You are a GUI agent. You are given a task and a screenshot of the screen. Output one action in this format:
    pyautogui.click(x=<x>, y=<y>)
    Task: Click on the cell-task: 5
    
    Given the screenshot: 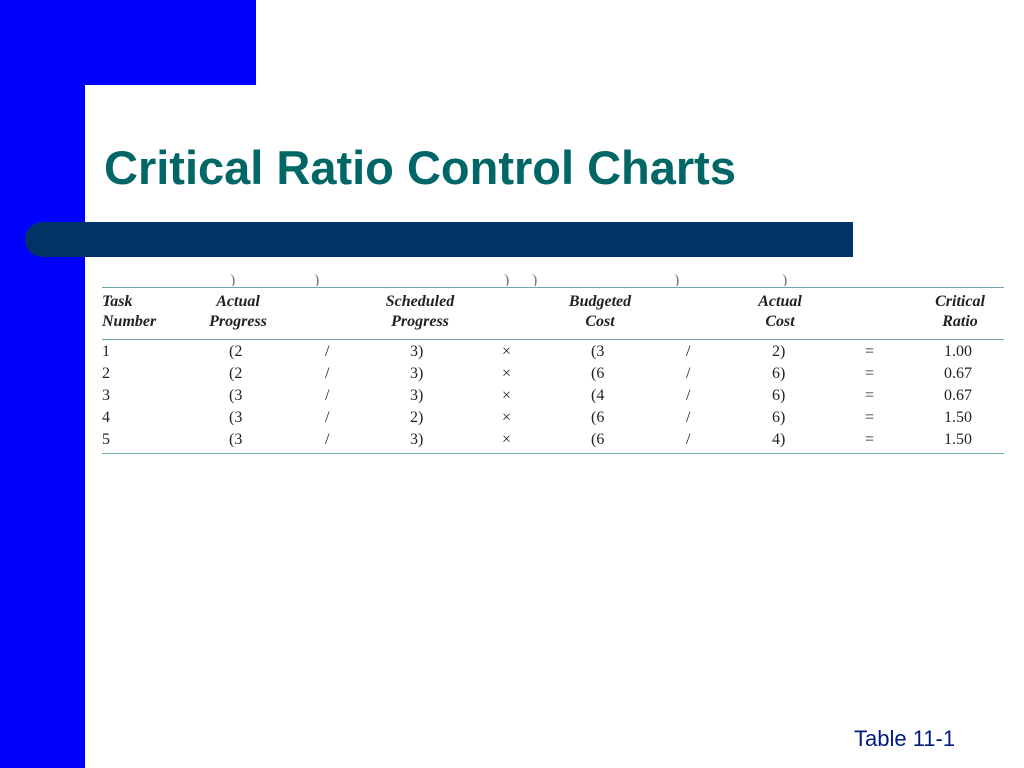 What is the action you would take?
    pyautogui.click(x=106, y=439)
    